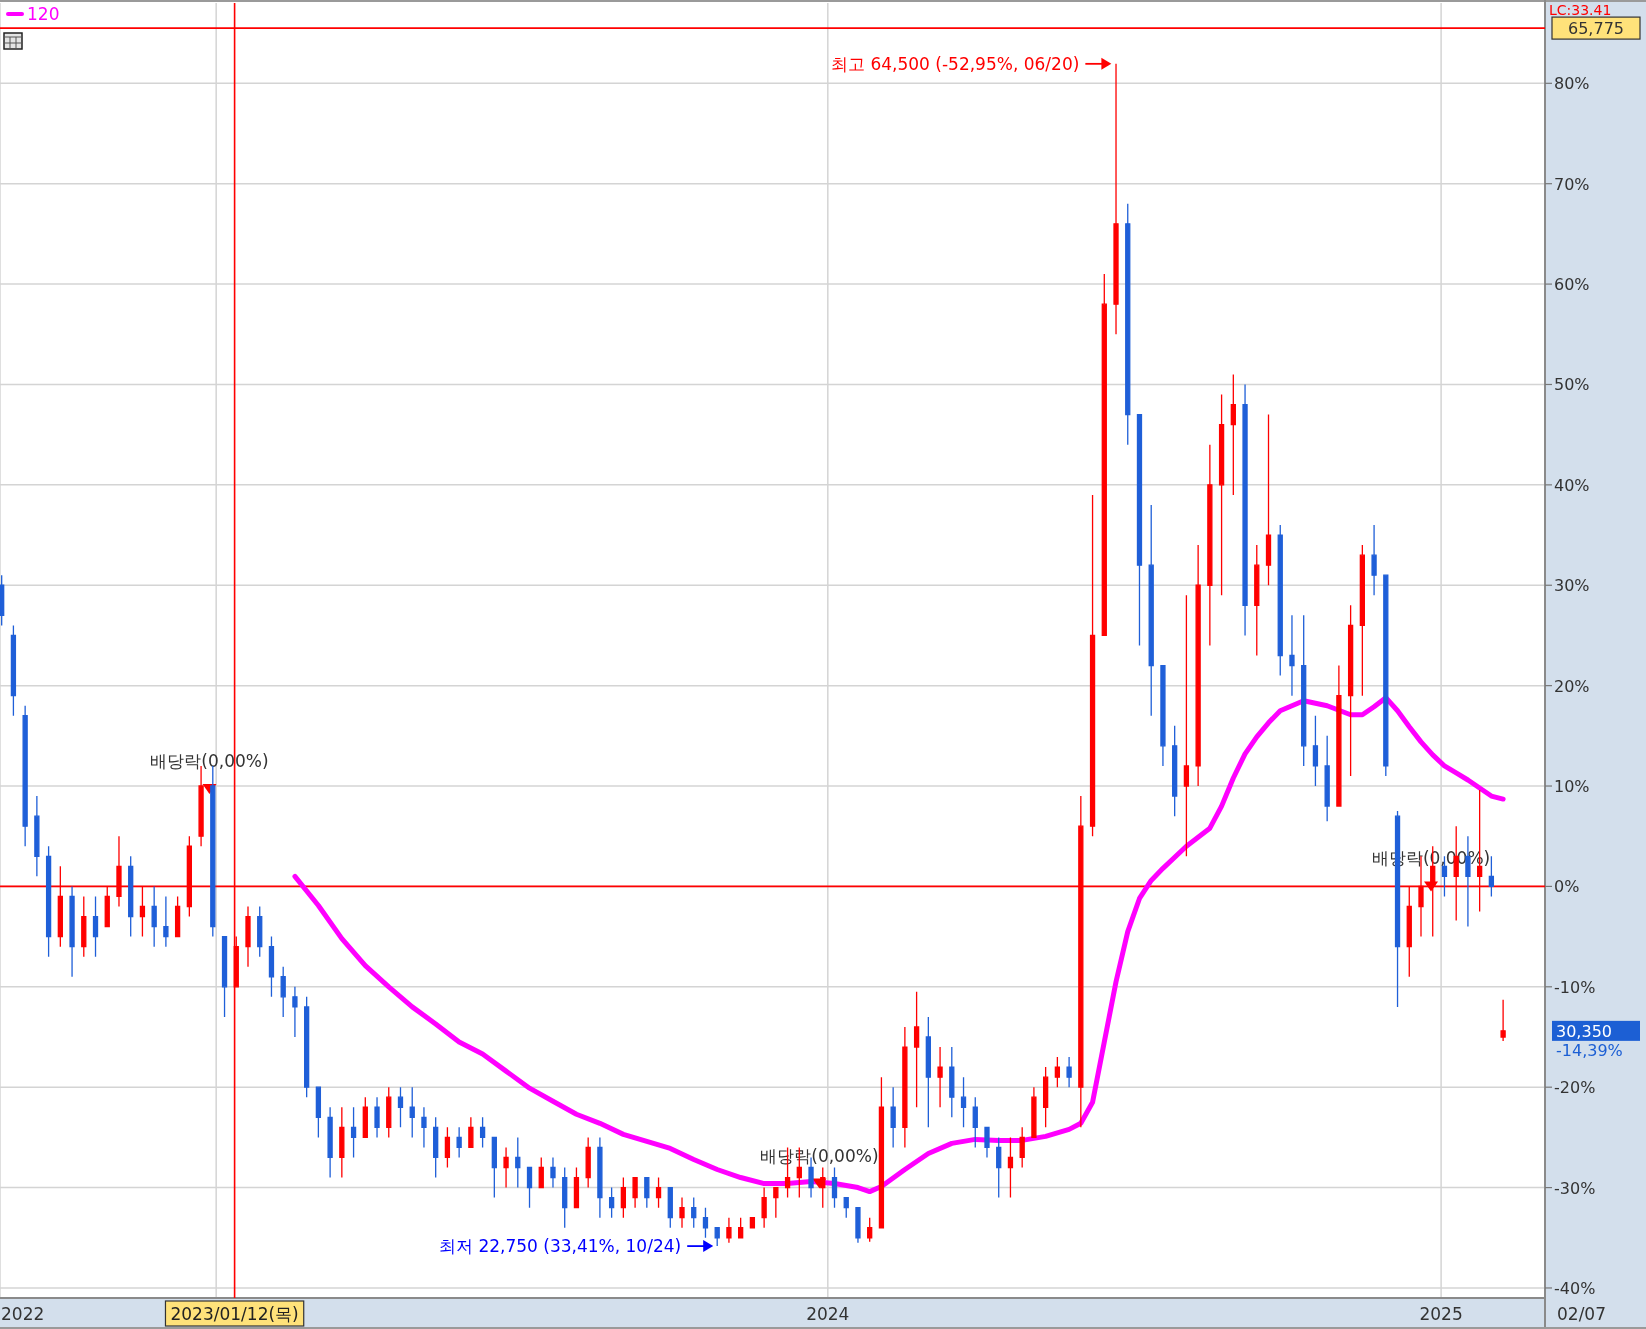 Image resolution: width=1646 pixels, height=1329 pixels. Describe the element at coordinates (1581, 1314) in the screenshot. I see `text: 02/07` at that location.